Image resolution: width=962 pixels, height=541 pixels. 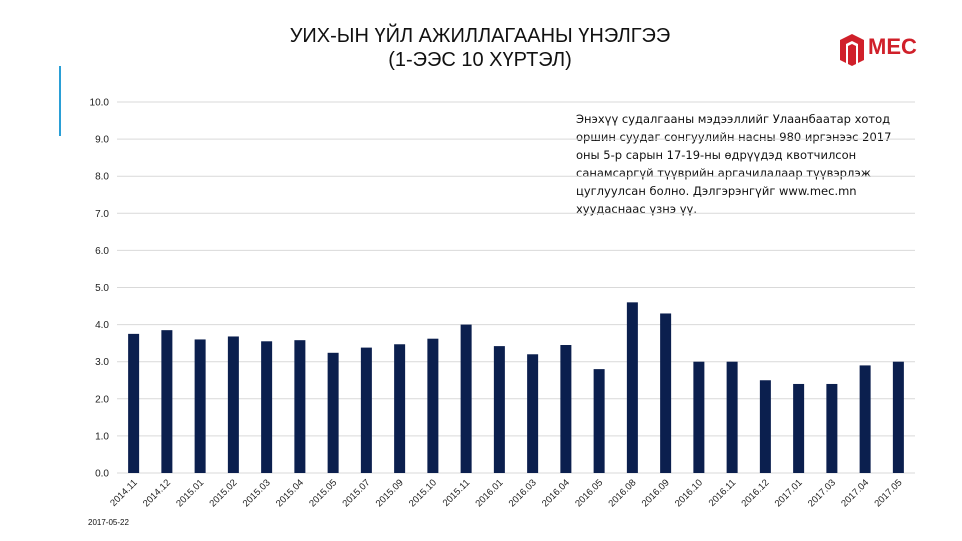 What do you see at coordinates (157, 493) in the screenshot?
I see `x-tick-label: 2014.12` at bounding box center [157, 493].